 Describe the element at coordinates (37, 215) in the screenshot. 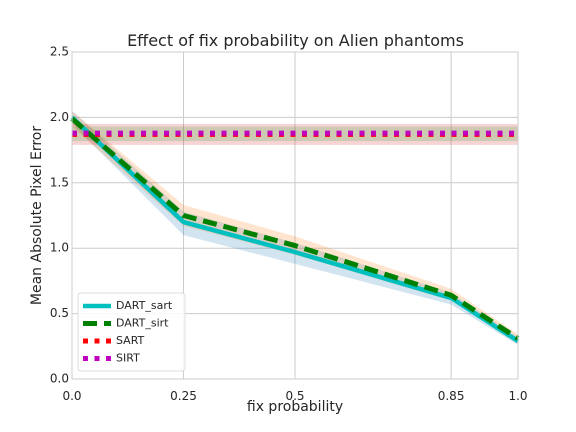

I see `y-axis-label: Mean Absolute Pixel Error` at that location.